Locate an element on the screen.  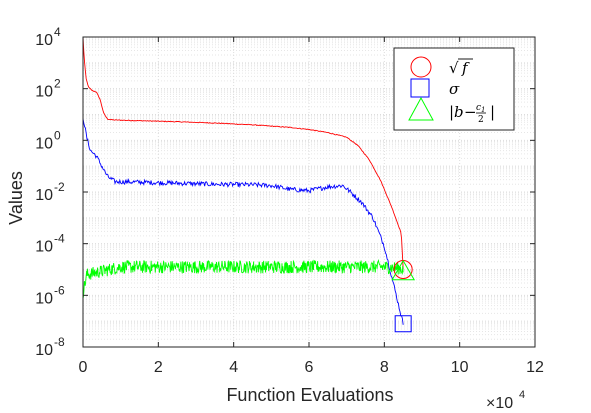
y-tick-label: 10 -2 is located at coordinates (50, 192).